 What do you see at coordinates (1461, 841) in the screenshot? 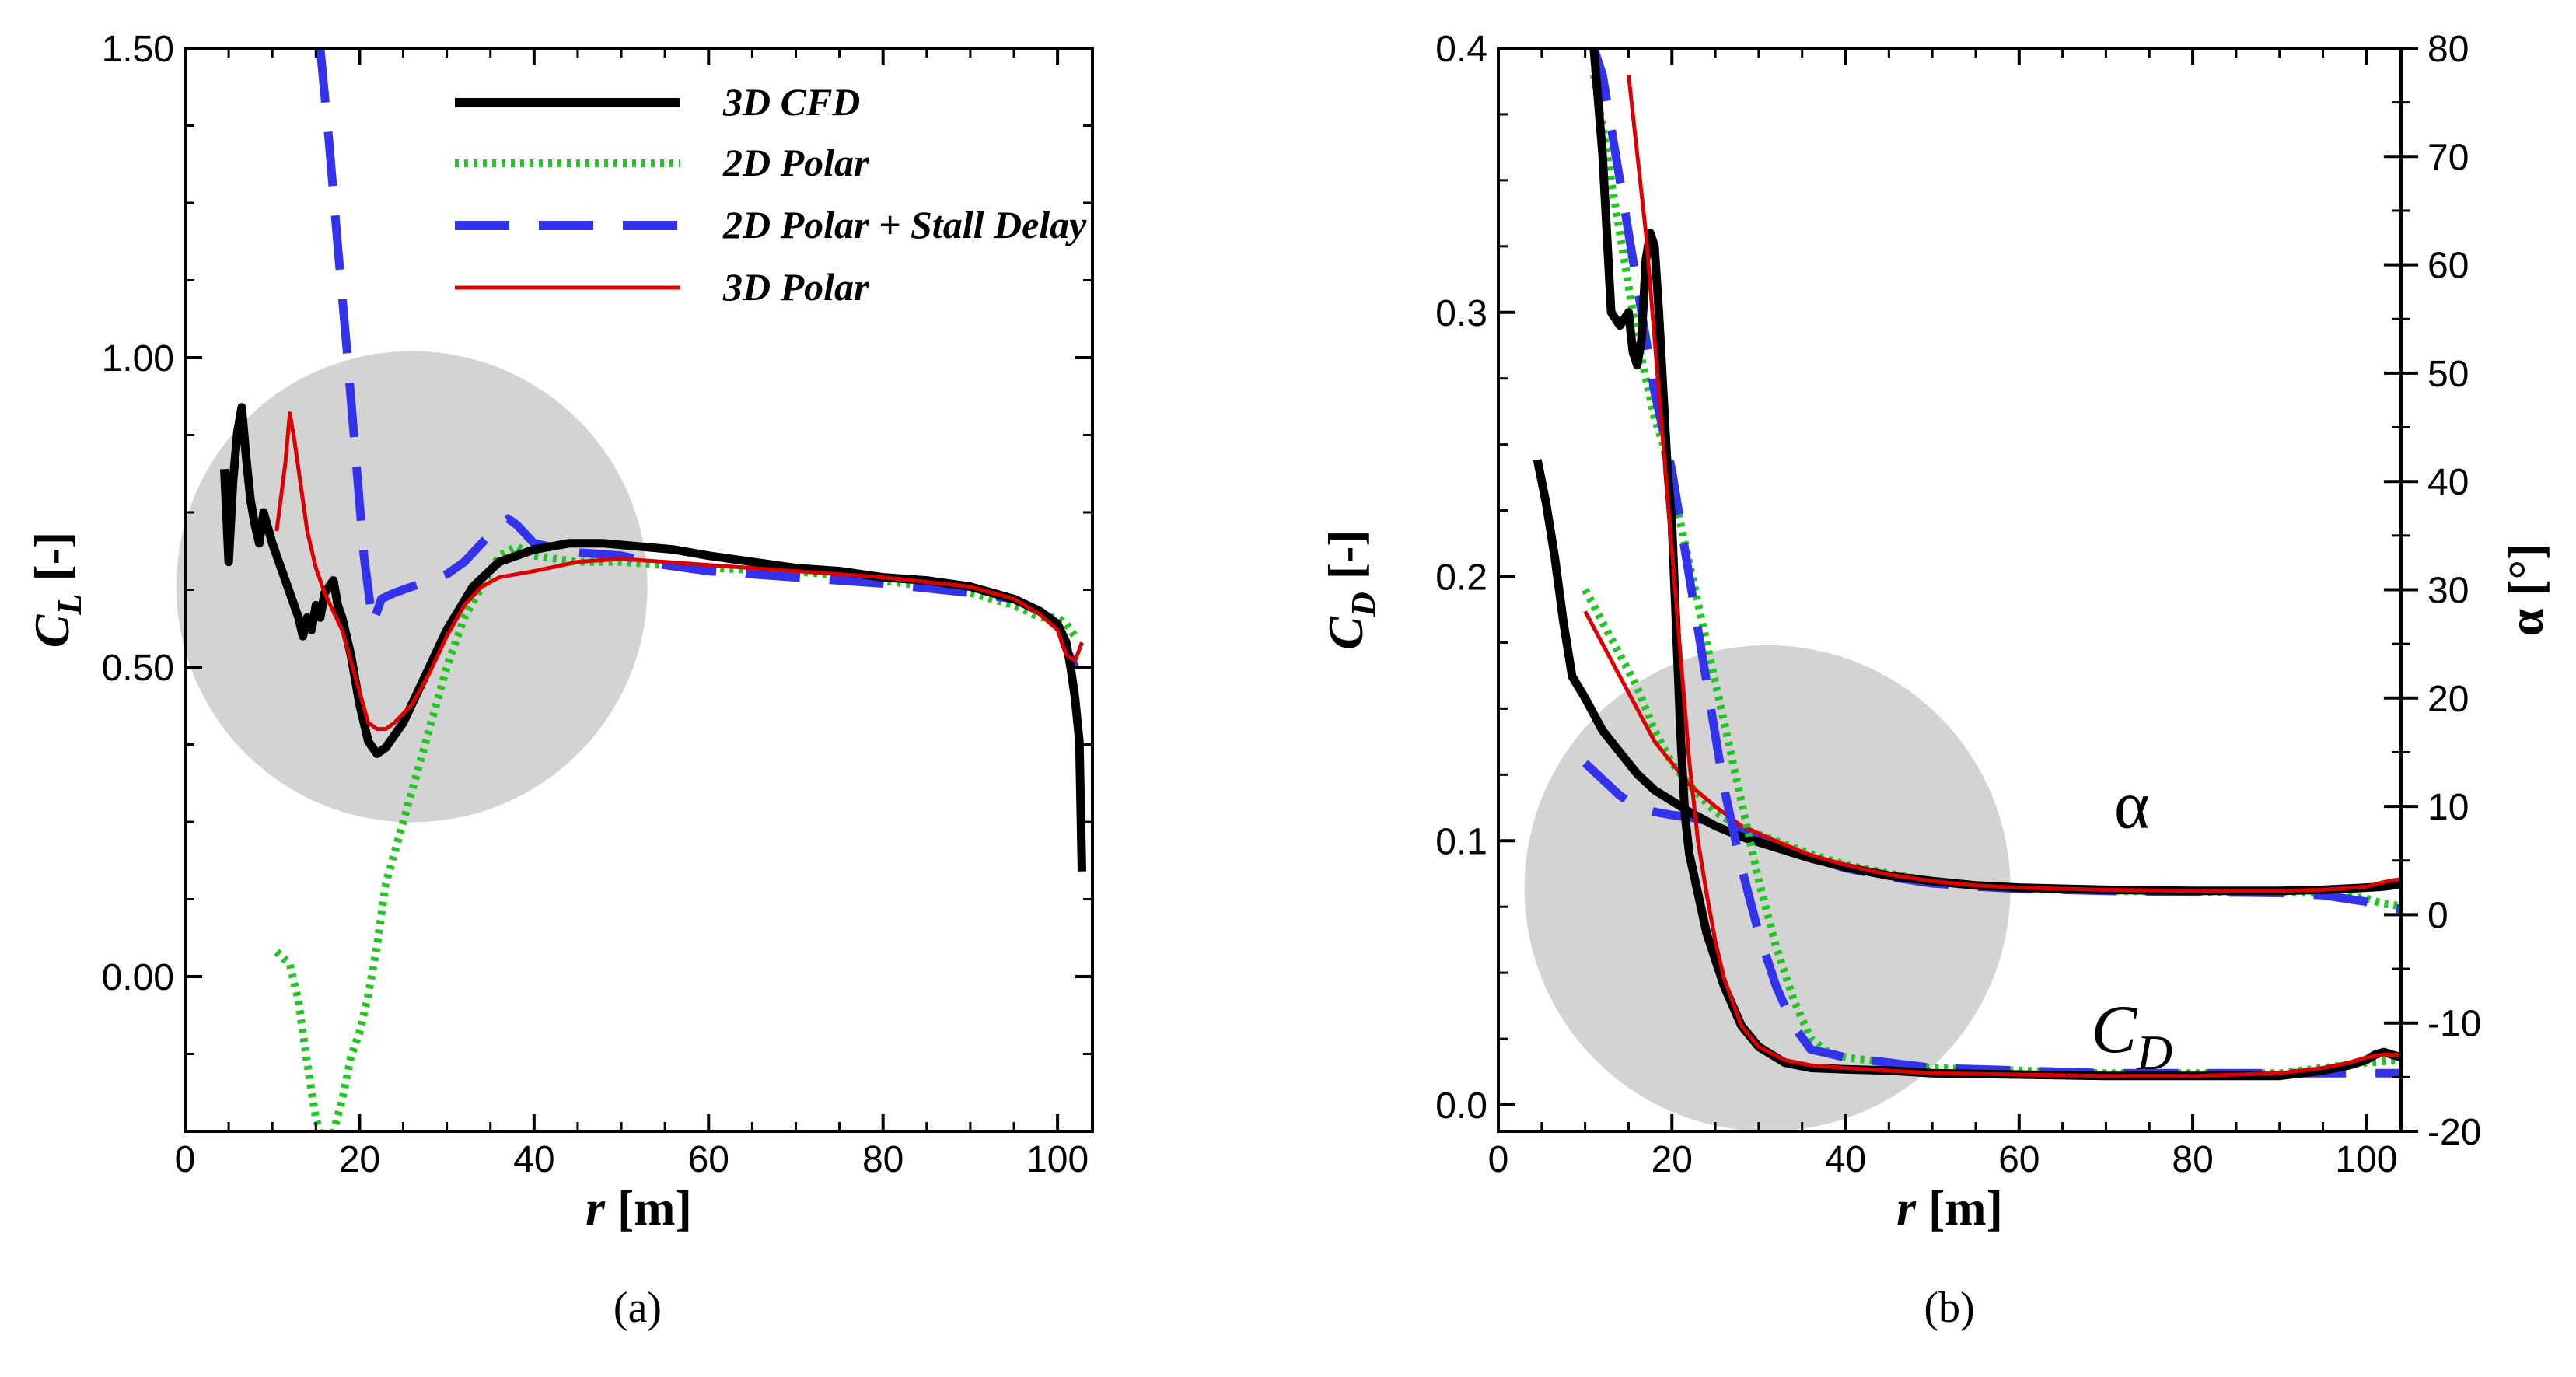
I see `y-tick-label: 0.1` at bounding box center [1461, 841].